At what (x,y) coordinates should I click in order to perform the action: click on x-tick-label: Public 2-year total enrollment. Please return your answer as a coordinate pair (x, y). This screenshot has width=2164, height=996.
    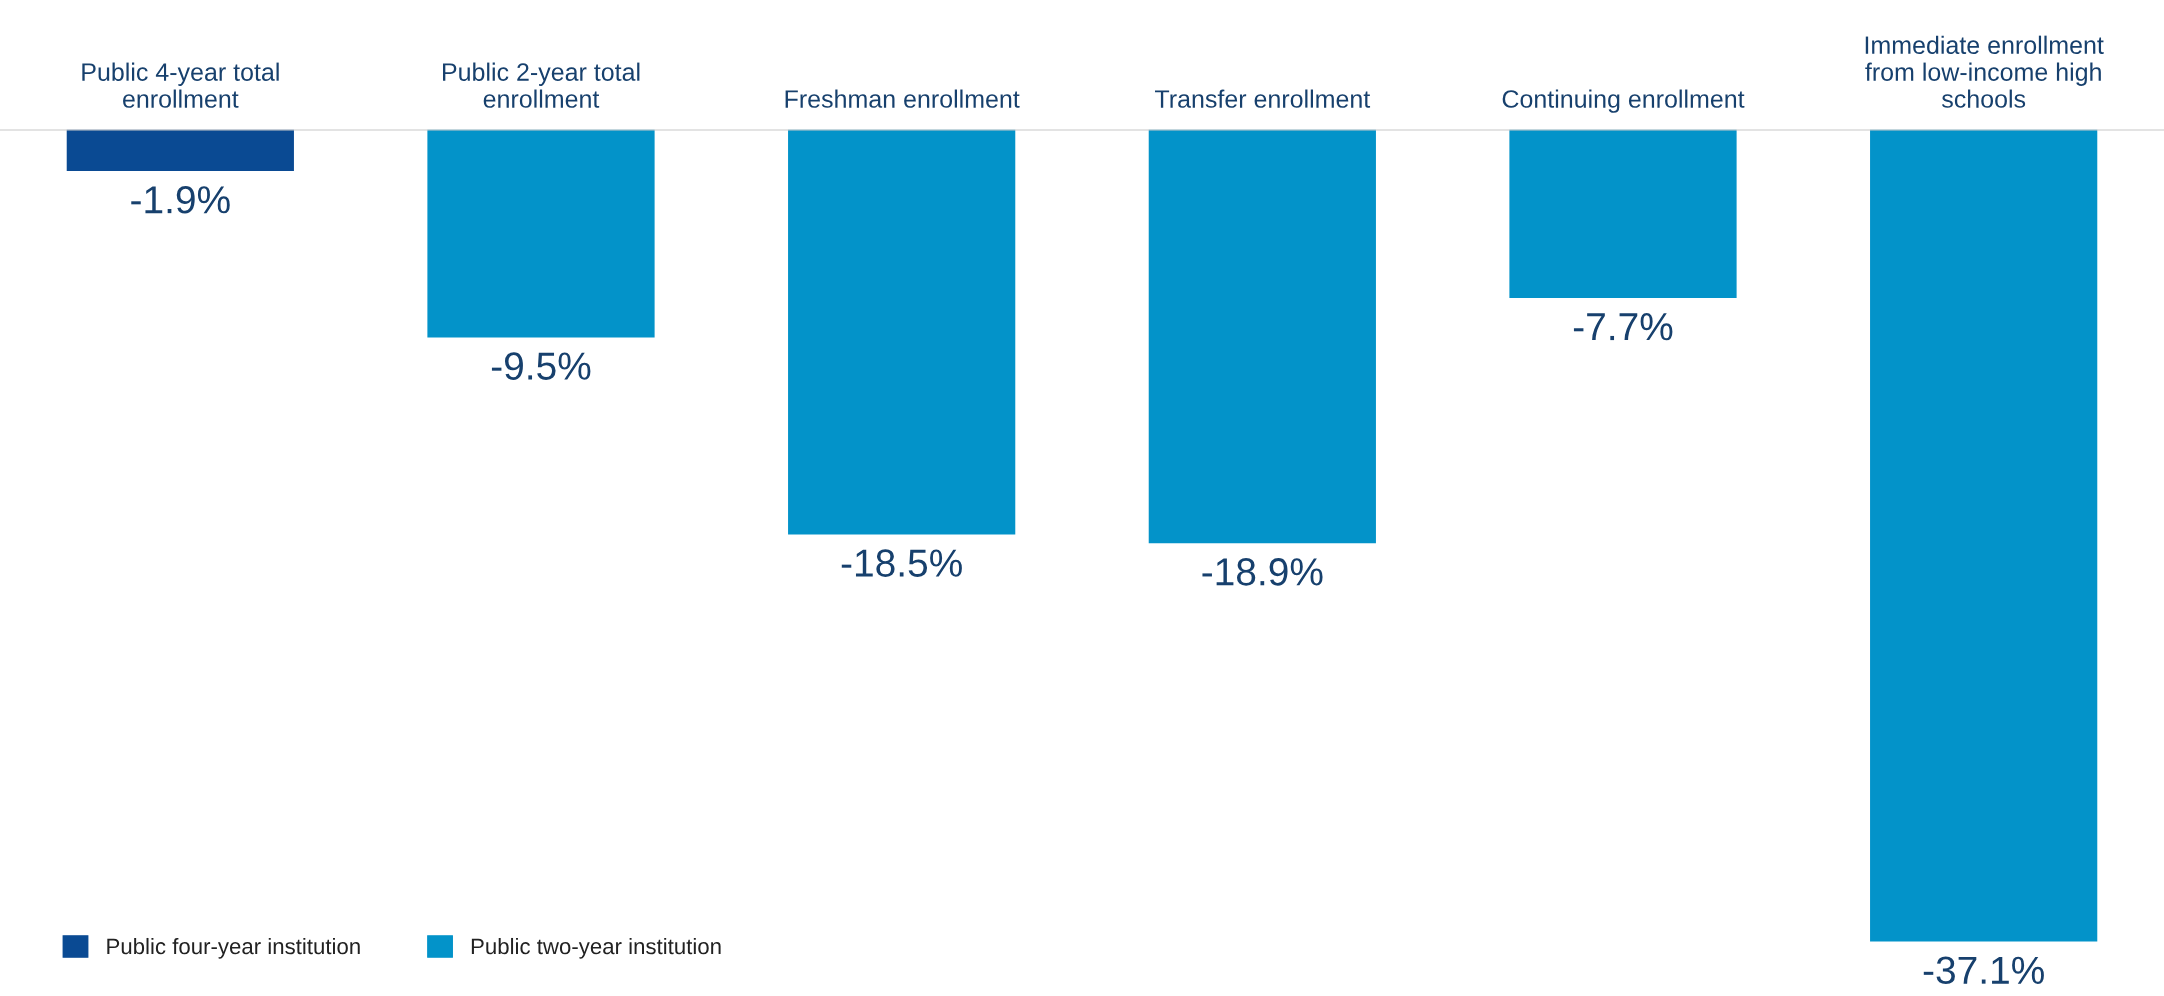
    Looking at the image, I should click on (541, 85).